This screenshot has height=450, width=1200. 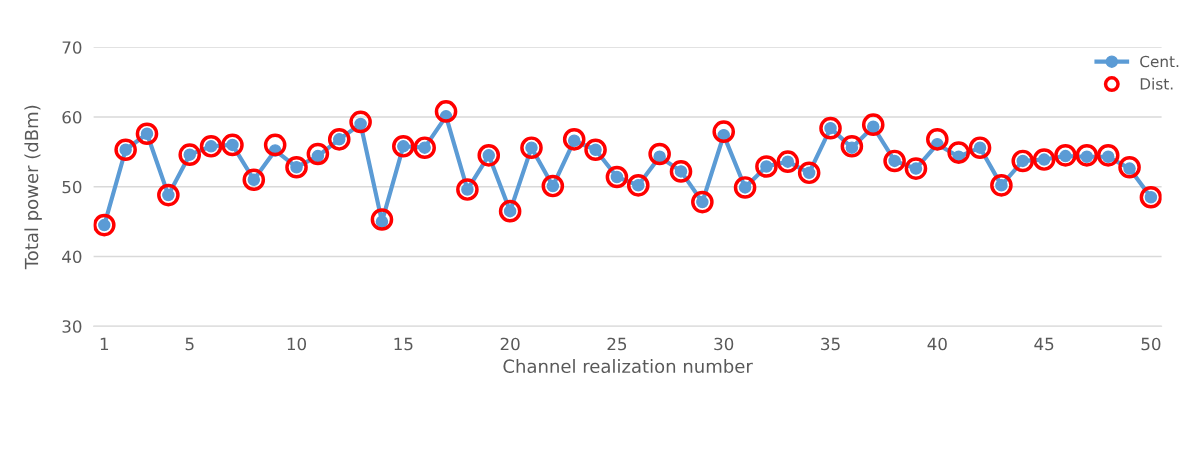 I want to click on x-tick-label: 10, so click(x=297, y=344).